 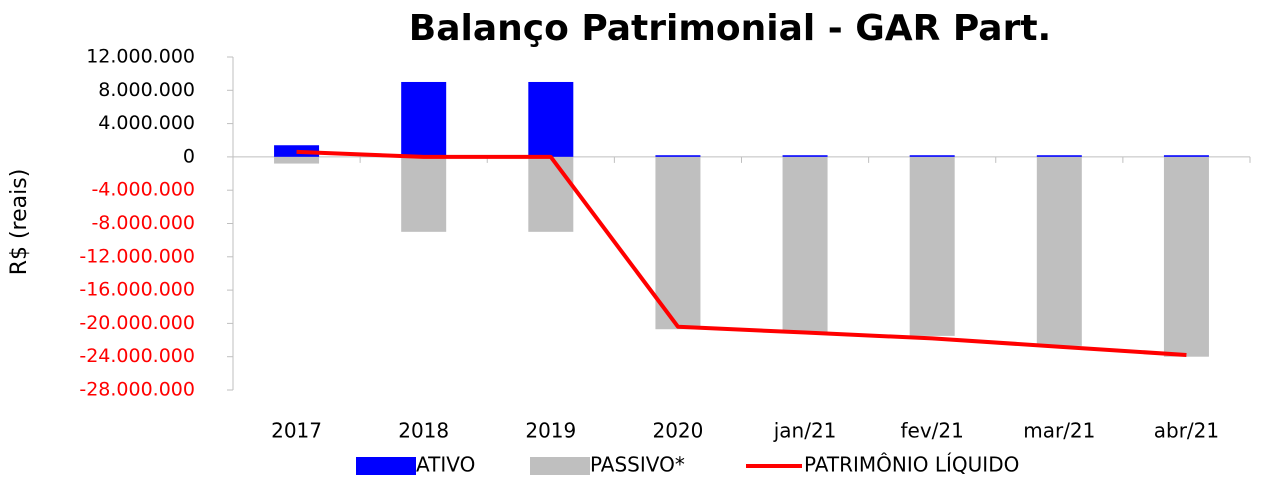 What do you see at coordinates (423, 431) in the screenshot?
I see `x-tick-label: 2018` at bounding box center [423, 431].